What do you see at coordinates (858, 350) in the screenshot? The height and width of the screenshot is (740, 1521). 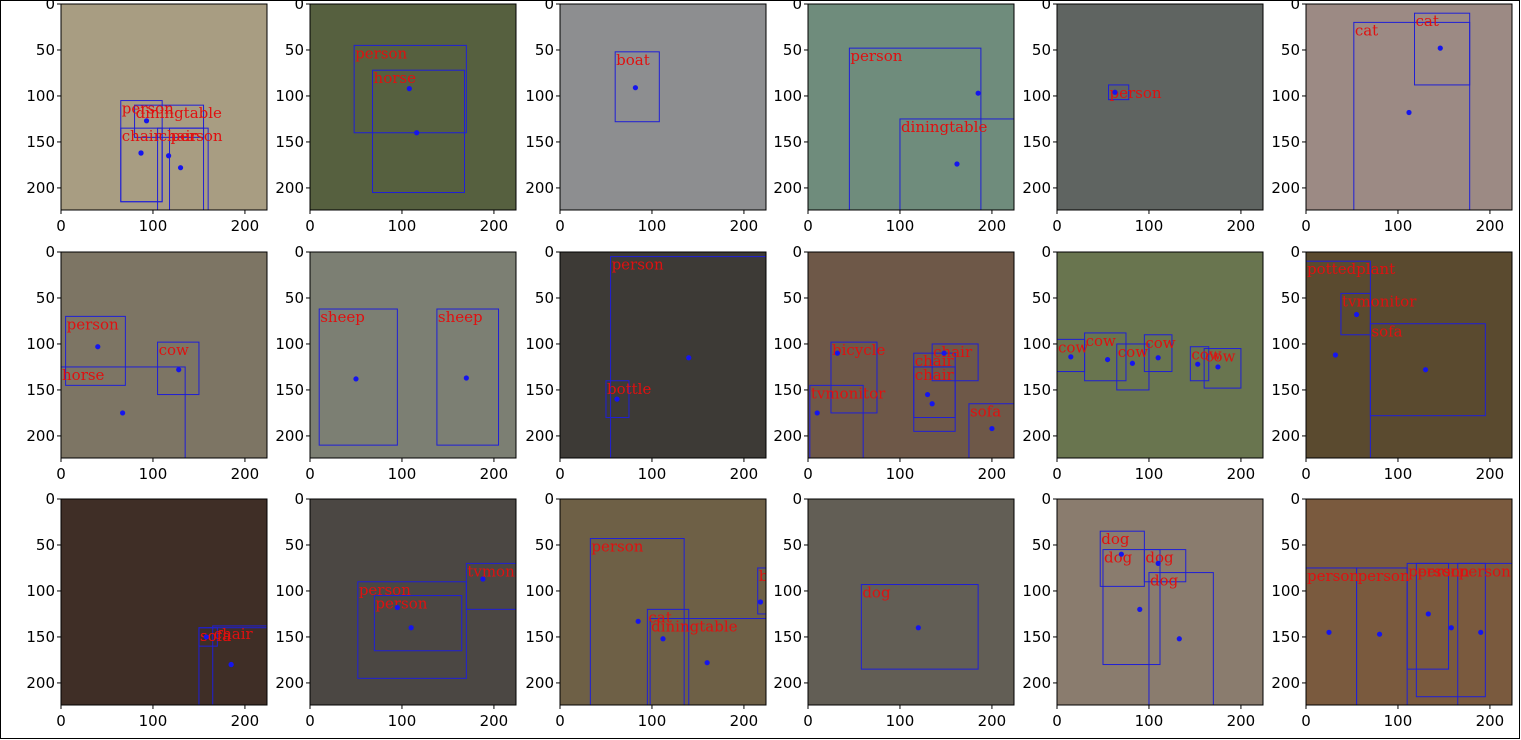 I see `detection-label: bicycle` at bounding box center [858, 350].